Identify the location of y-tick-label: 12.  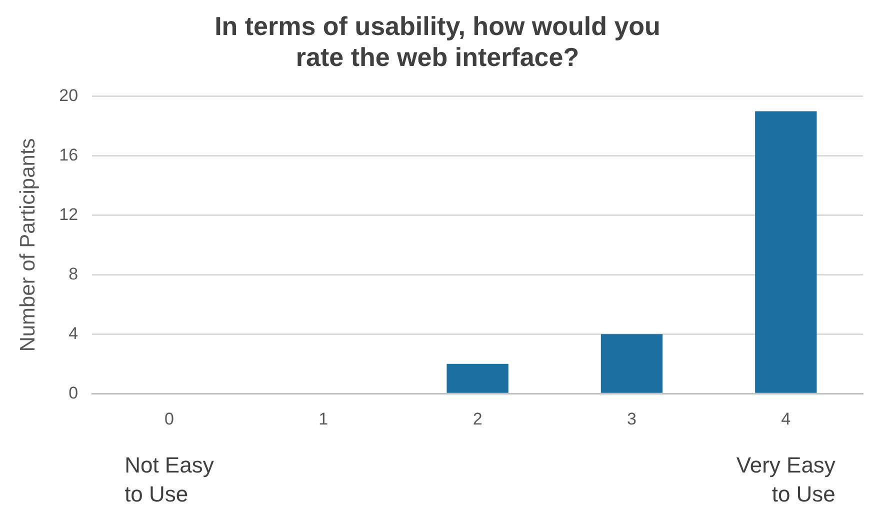
(68, 214).